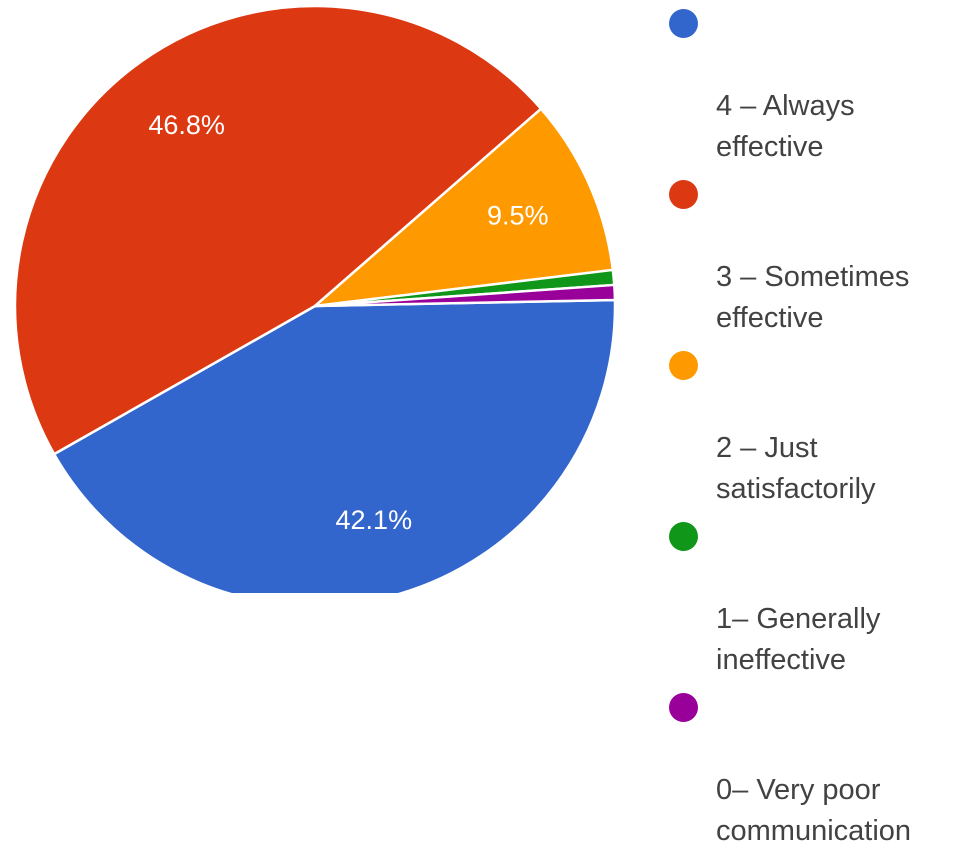  What do you see at coordinates (683, 365) in the screenshot?
I see `legend-swatch-just-satisfactorily` at bounding box center [683, 365].